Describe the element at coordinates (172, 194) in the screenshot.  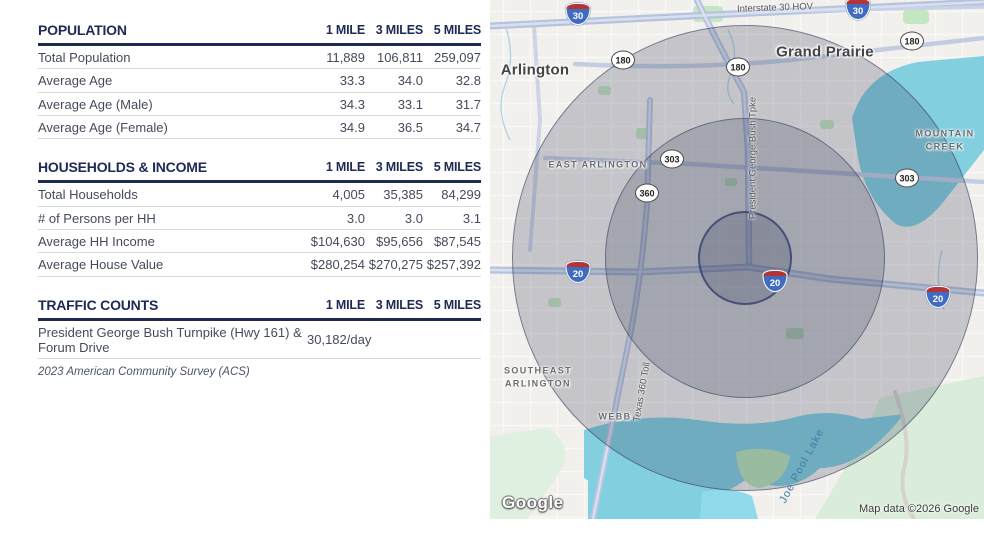
I see `row-label: Total Households` at that location.